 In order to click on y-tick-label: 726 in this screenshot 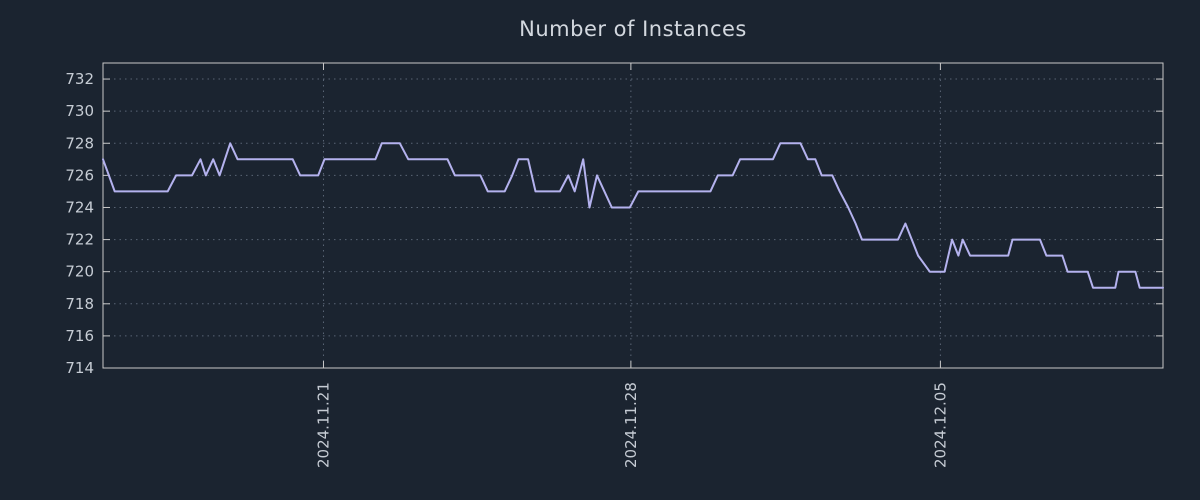, I will do `click(79, 175)`.